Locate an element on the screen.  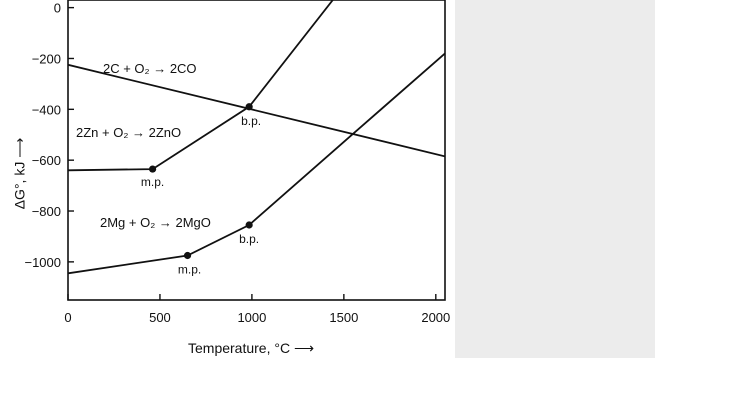
arrow-right-icon: ⟶ is located at coordinates (304, 348).